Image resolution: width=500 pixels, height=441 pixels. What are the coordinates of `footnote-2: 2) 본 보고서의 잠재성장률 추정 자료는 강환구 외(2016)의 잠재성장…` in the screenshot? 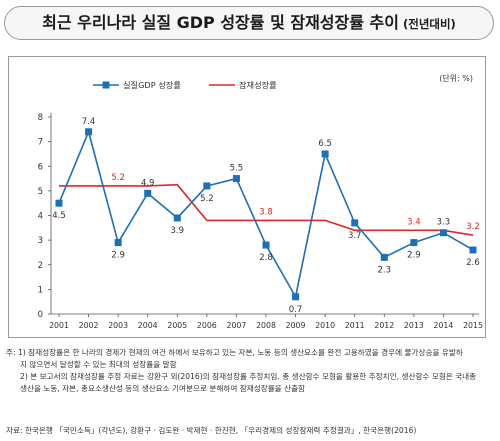 It's located at (248, 376).